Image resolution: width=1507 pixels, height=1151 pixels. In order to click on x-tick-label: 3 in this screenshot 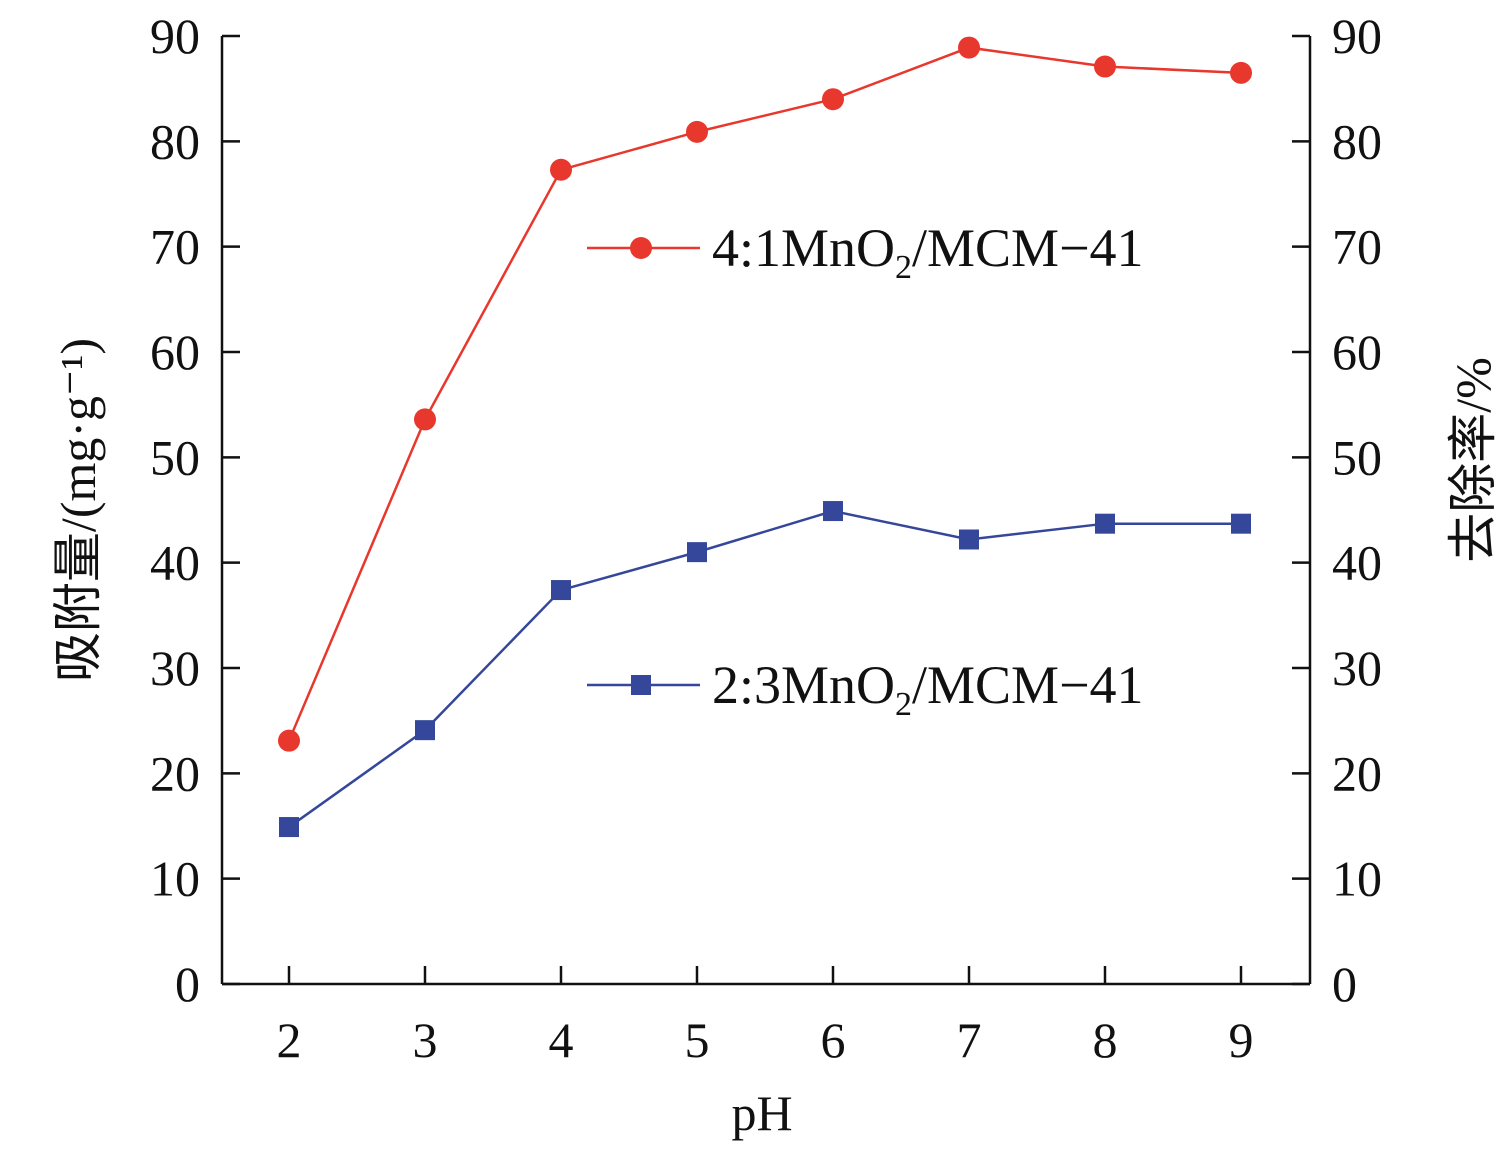, I will do `click(425, 1040)`.